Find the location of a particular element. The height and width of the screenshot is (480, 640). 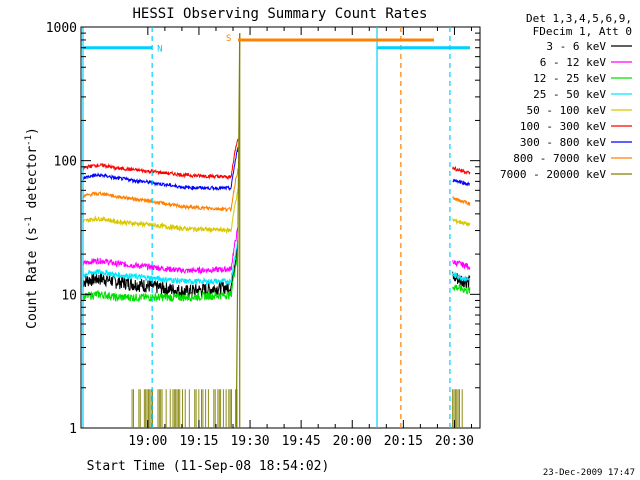

legend-label-5: 100 - 300 keV is located at coordinates (563, 126).